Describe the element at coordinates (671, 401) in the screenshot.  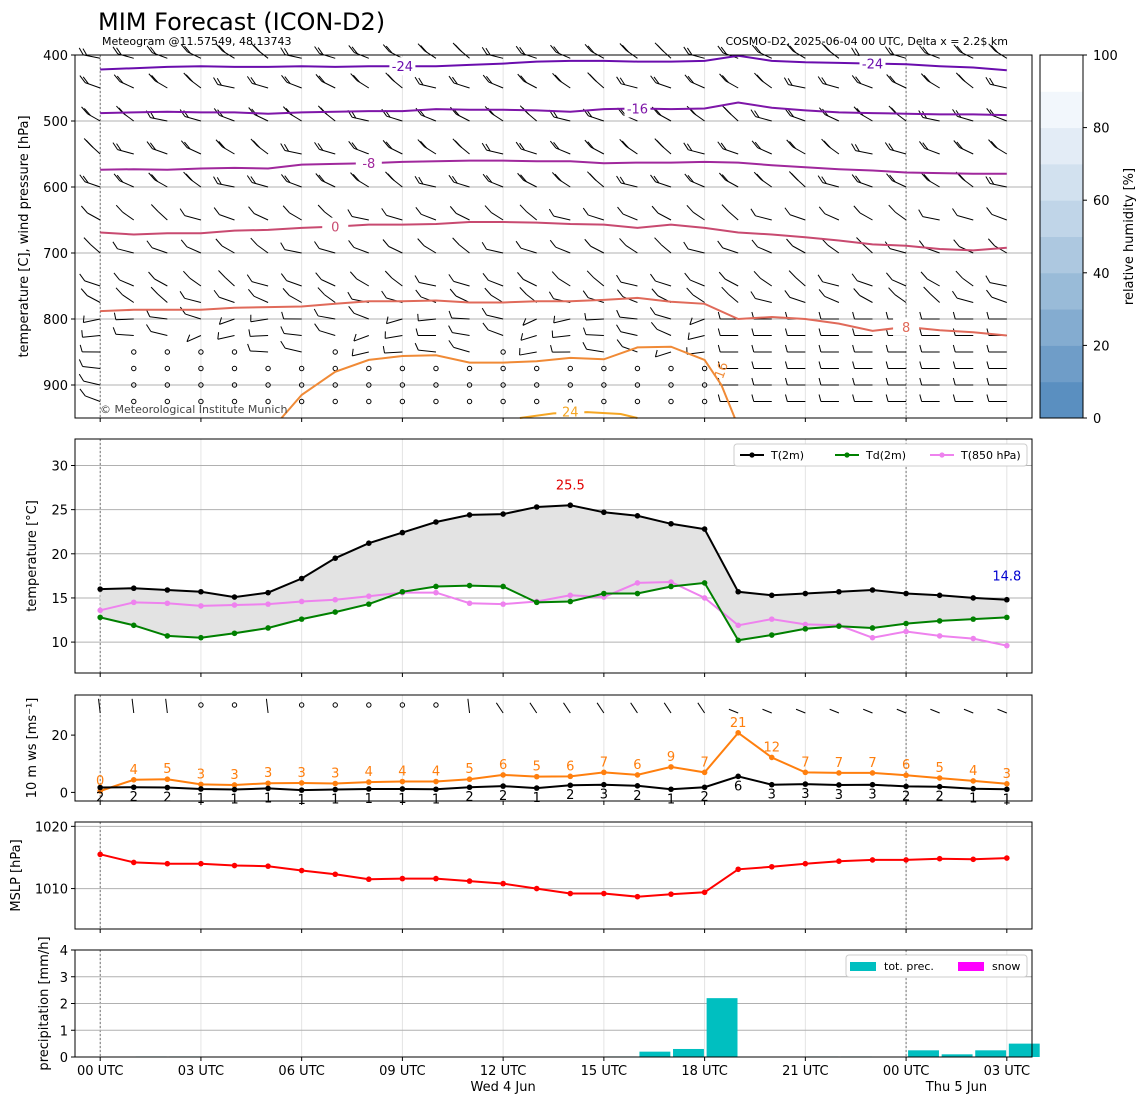
I see `calm-wind-circle` at that location.